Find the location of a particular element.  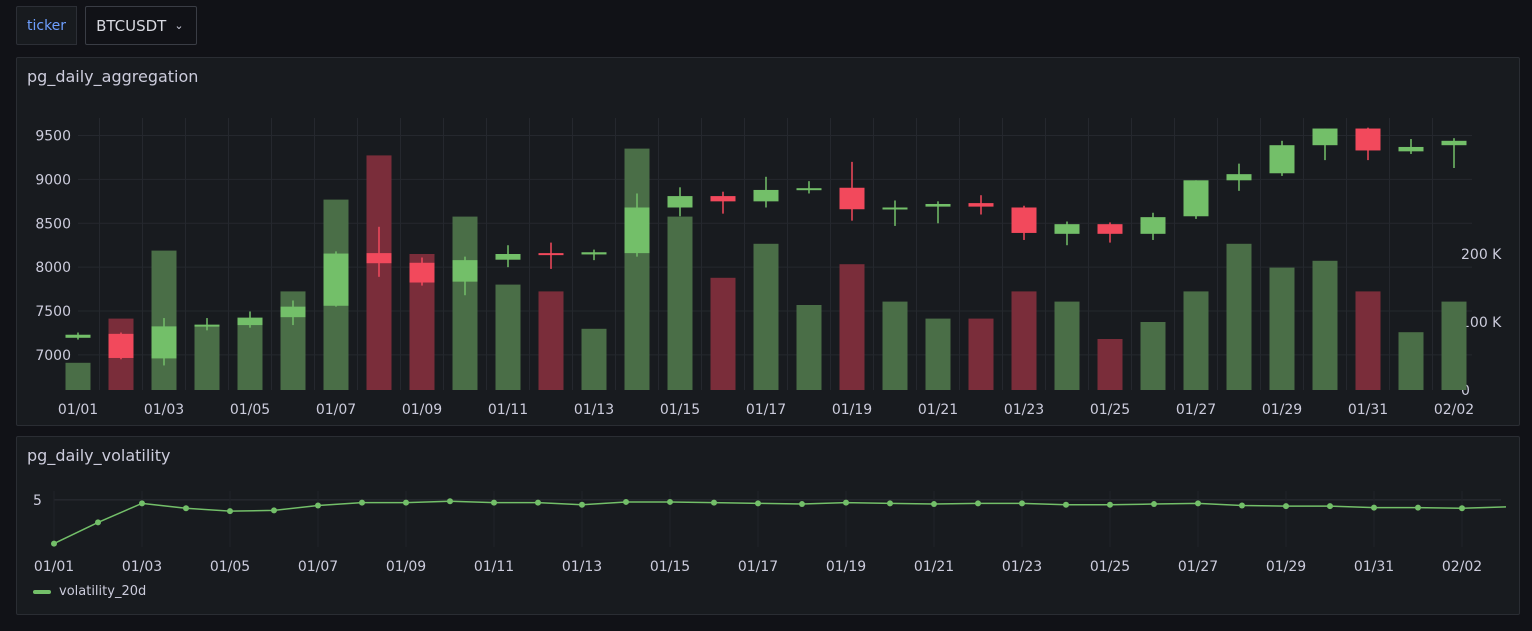

ticker-select: BTCUSDT ⌄ is located at coordinates (141, 25).